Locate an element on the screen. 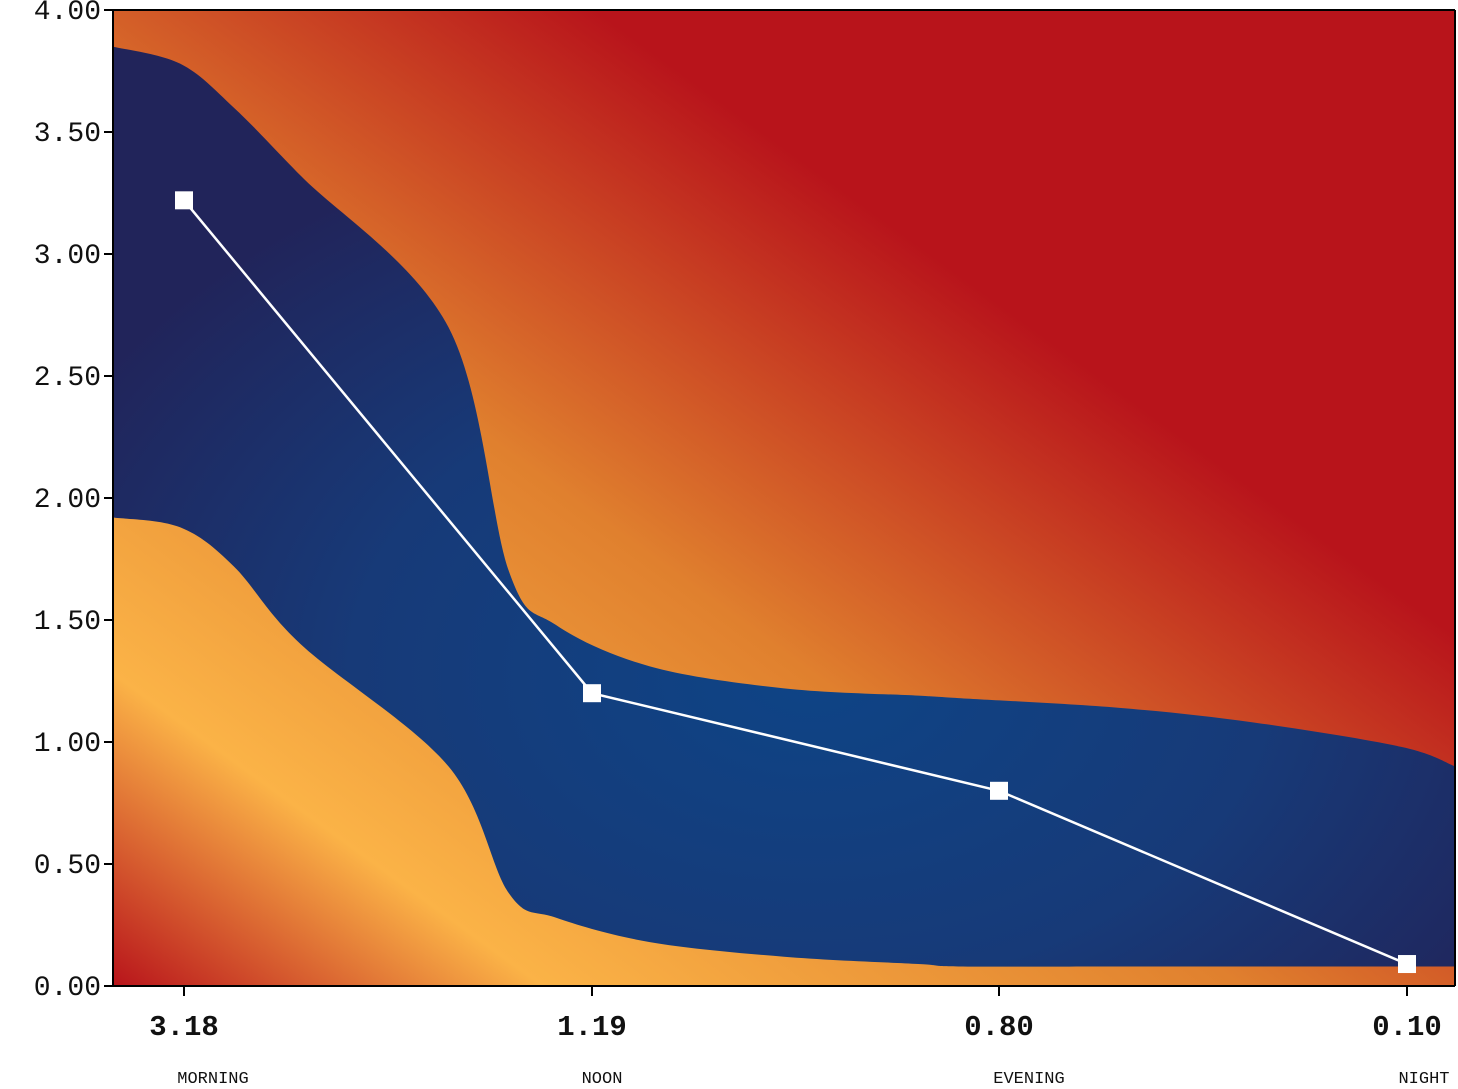 The image size is (1458, 1089). y-tick-label: 0.00 is located at coordinates (67, 988).